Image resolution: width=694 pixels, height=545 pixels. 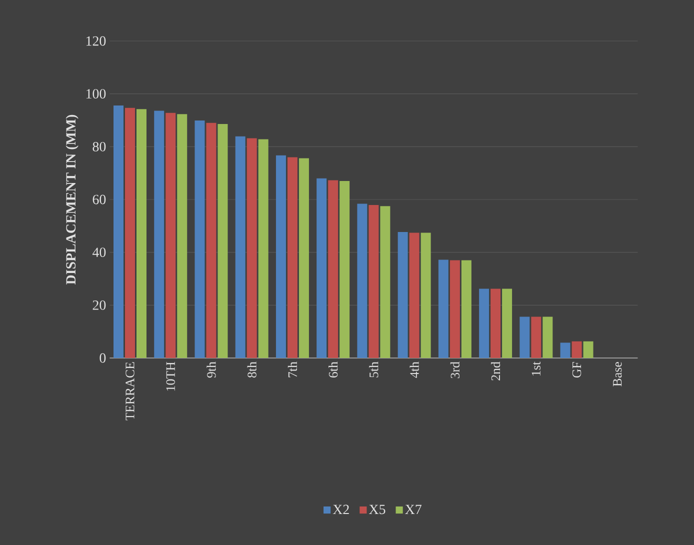 I want to click on y-tick-label: 120, so click(x=96, y=41).